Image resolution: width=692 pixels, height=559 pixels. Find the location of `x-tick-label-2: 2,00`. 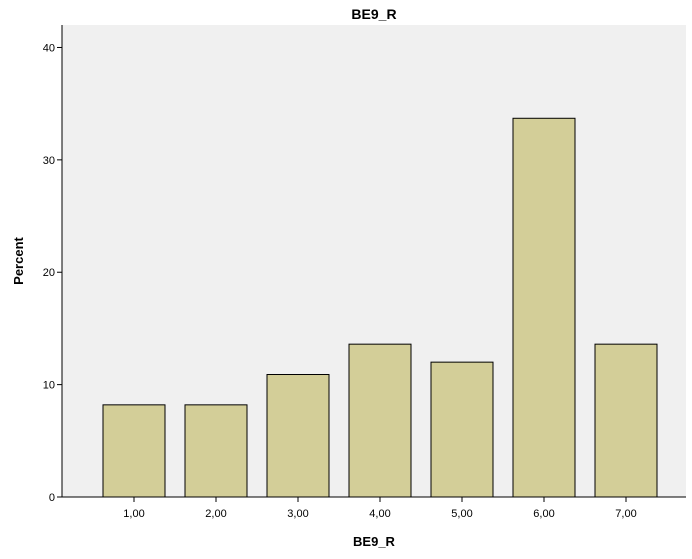

x-tick-label-2: 2,00 is located at coordinates (215, 514).